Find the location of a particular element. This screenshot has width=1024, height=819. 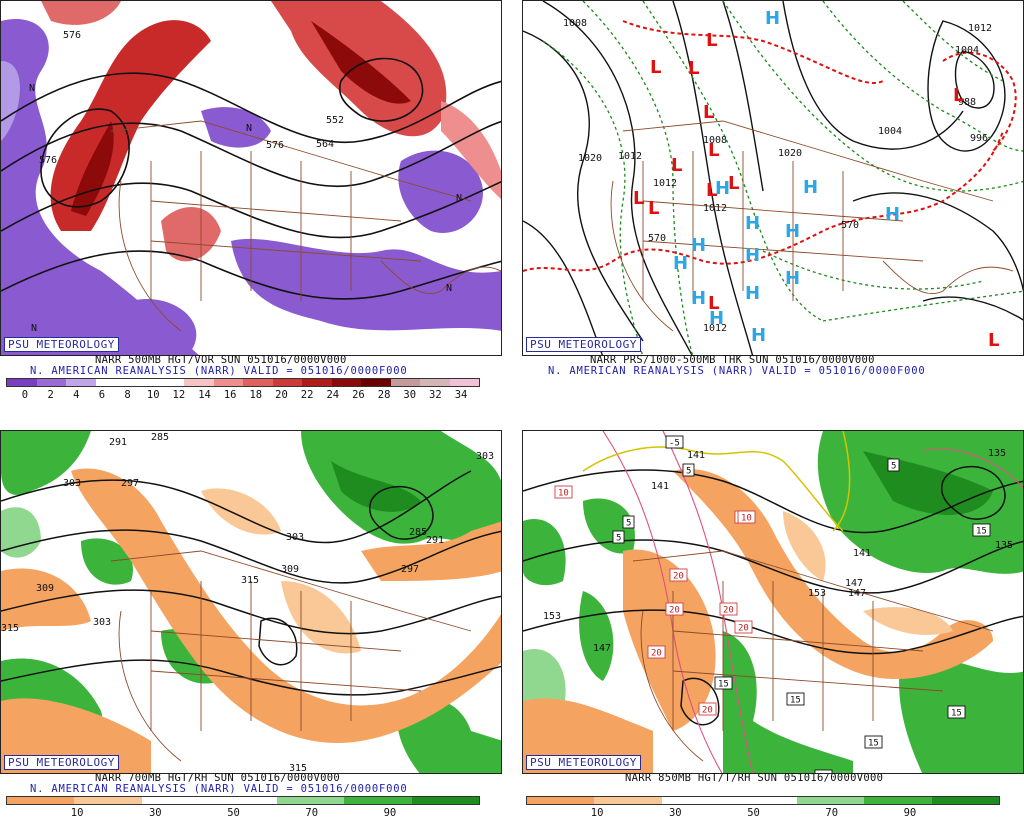

rh-colorbar-ticks-850mb: 10 30 50 70 90 is located at coordinates (763, 813).